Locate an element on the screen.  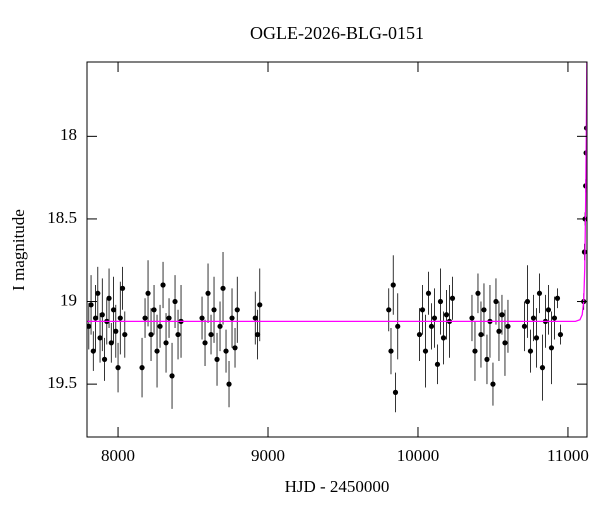
x-tick-label: 9000 is located at coordinates (268, 455).